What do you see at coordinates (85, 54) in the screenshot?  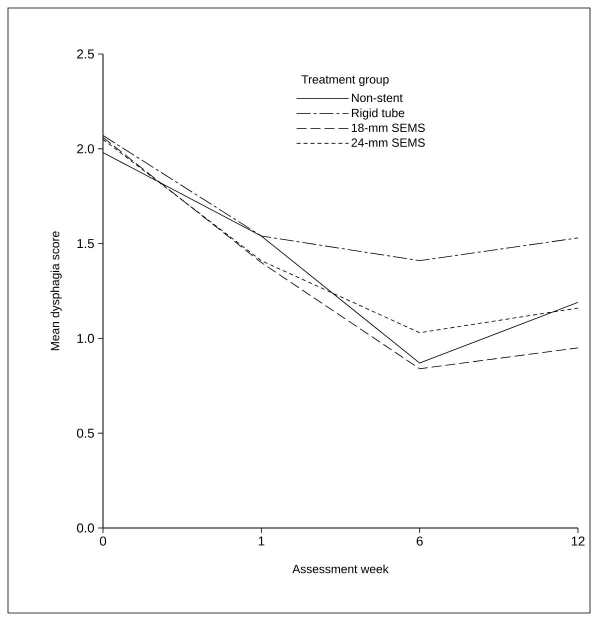 I see `y-tick-label: 2.5` at bounding box center [85, 54].